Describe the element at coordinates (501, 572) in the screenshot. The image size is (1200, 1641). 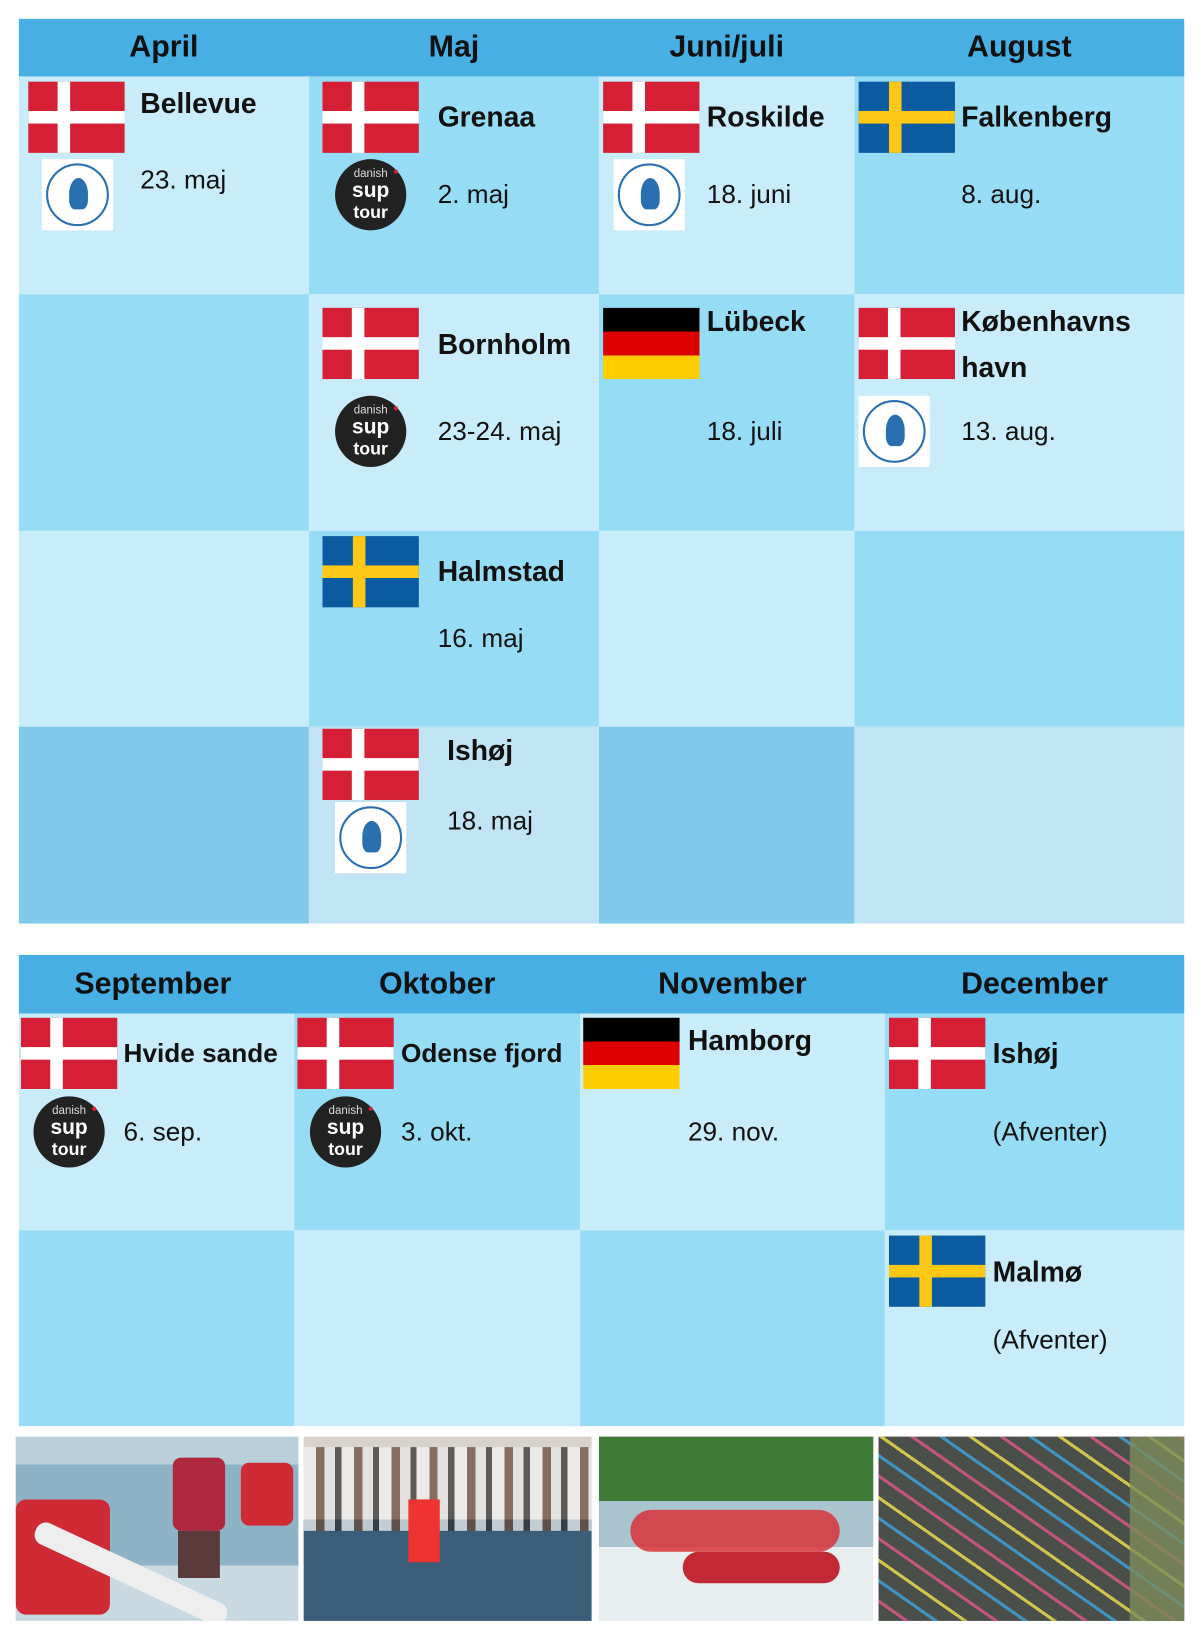
I see `event-name-halmstad: Halmstad` at that location.